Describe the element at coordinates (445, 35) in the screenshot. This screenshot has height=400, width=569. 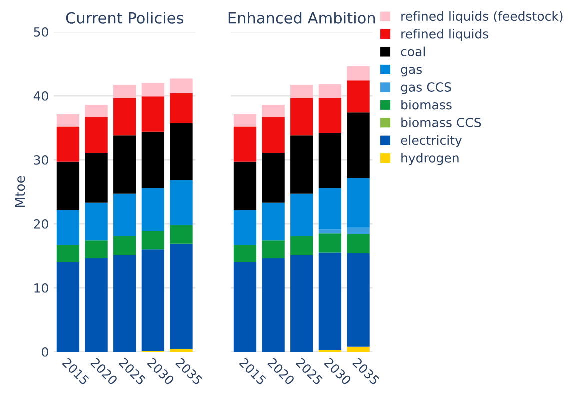
I see `legend-label: refined liquids` at that location.